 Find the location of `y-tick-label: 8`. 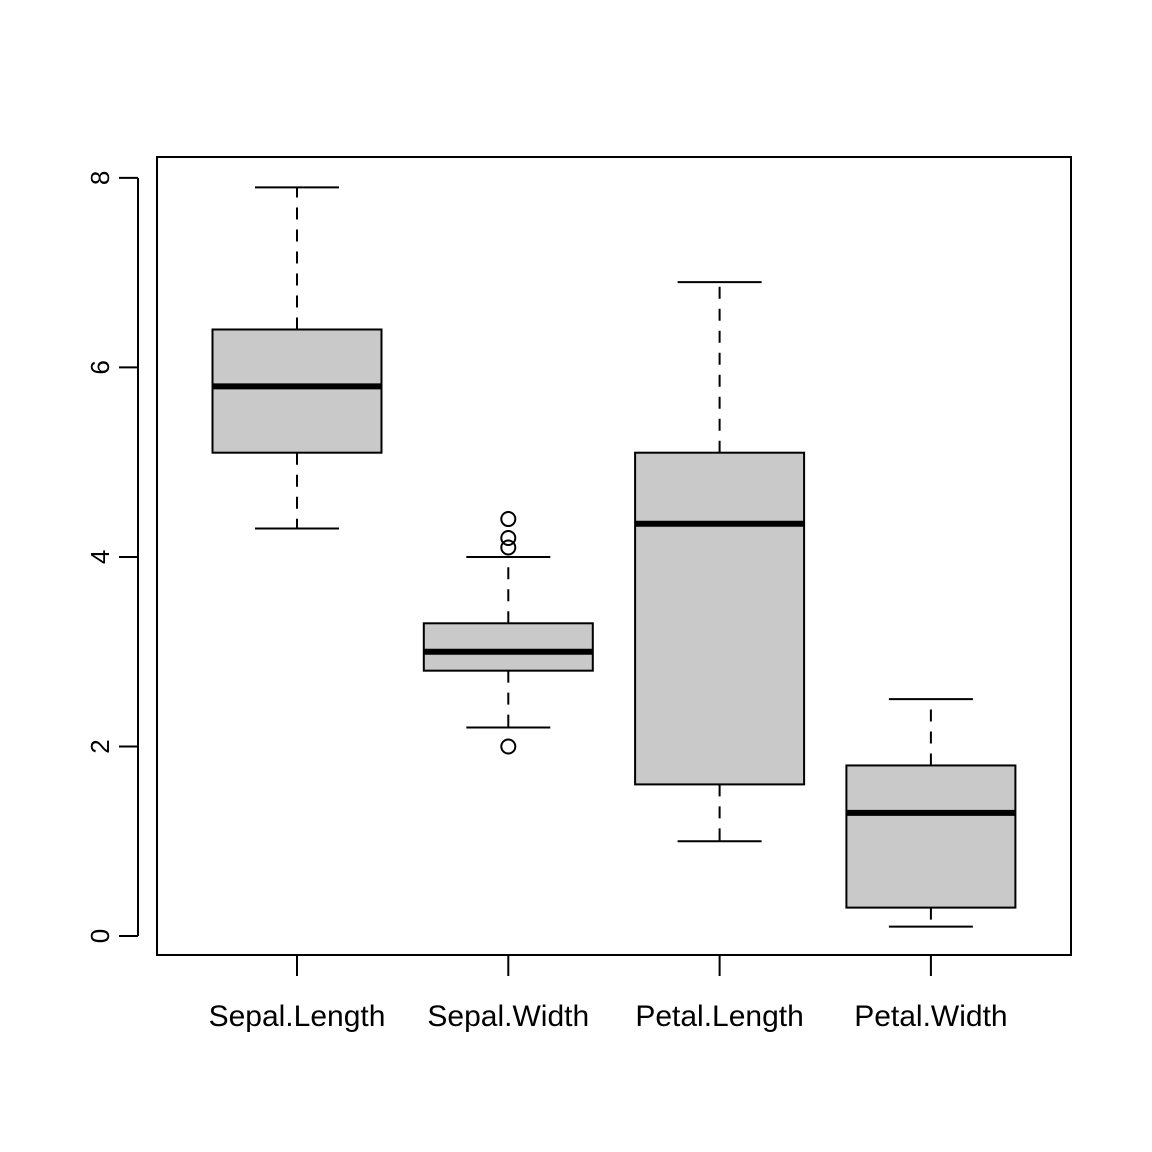

y-tick-label: 8 is located at coordinates (100, 178).